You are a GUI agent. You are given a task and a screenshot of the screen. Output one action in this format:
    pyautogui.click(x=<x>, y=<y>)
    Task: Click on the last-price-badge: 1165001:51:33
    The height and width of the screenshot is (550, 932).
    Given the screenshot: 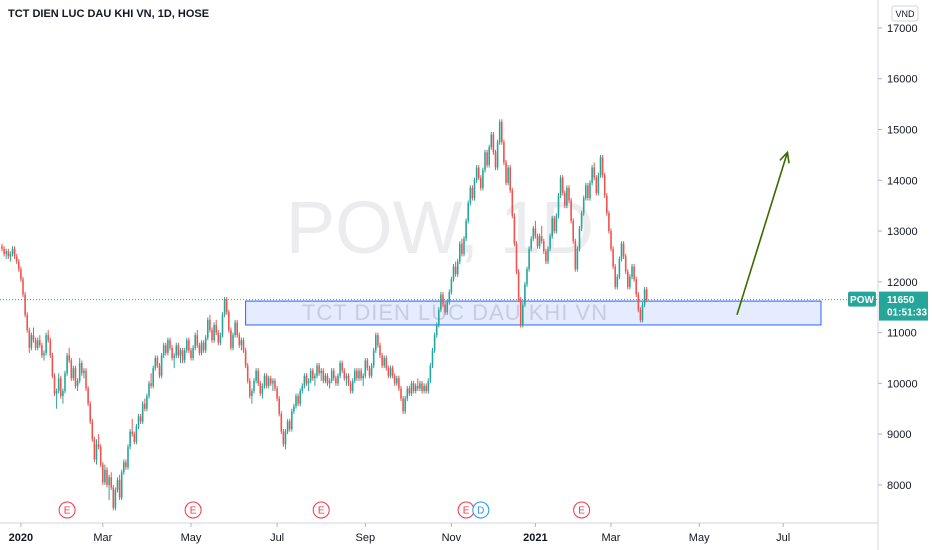 What is the action you would take?
    pyautogui.click(x=903, y=306)
    